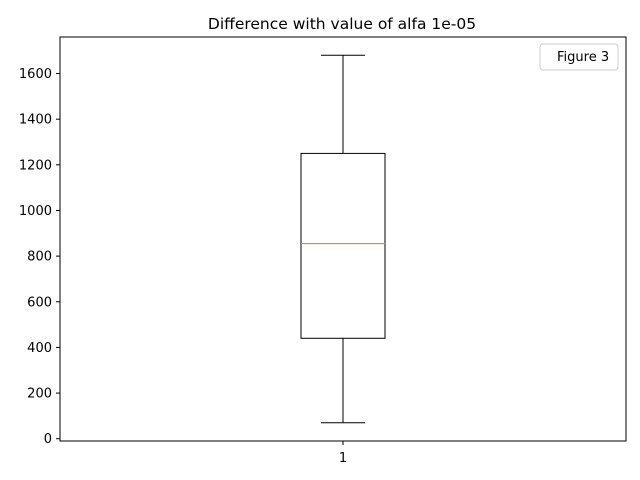  Describe the element at coordinates (583, 57) in the screenshot. I see `legend-entry: Figure 3` at that location.